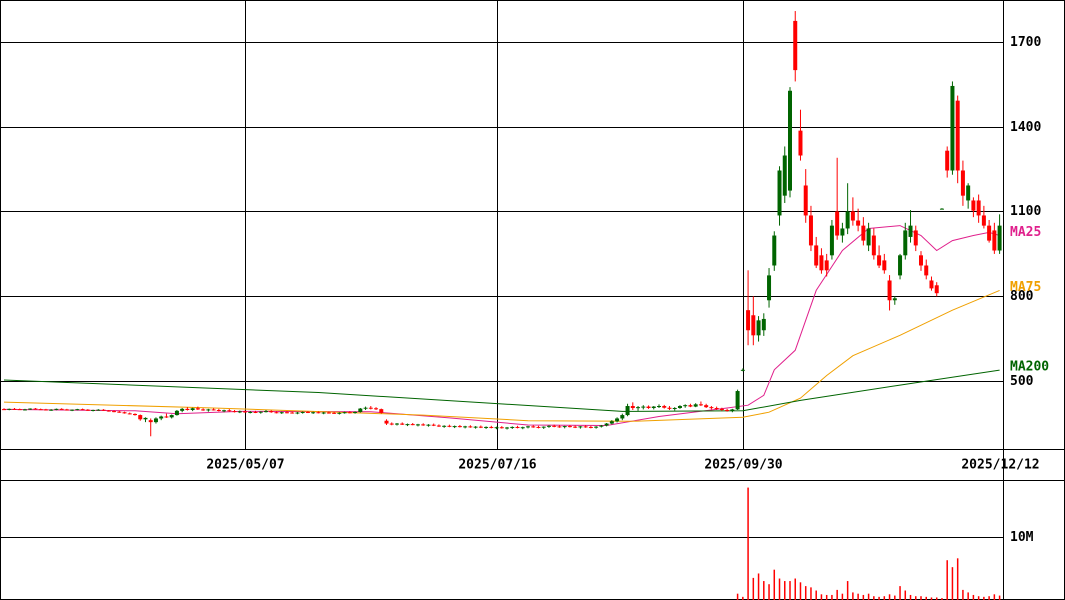  What do you see at coordinates (1022, 381) in the screenshot?
I see `y-tick-label: 500` at bounding box center [1022, 381].